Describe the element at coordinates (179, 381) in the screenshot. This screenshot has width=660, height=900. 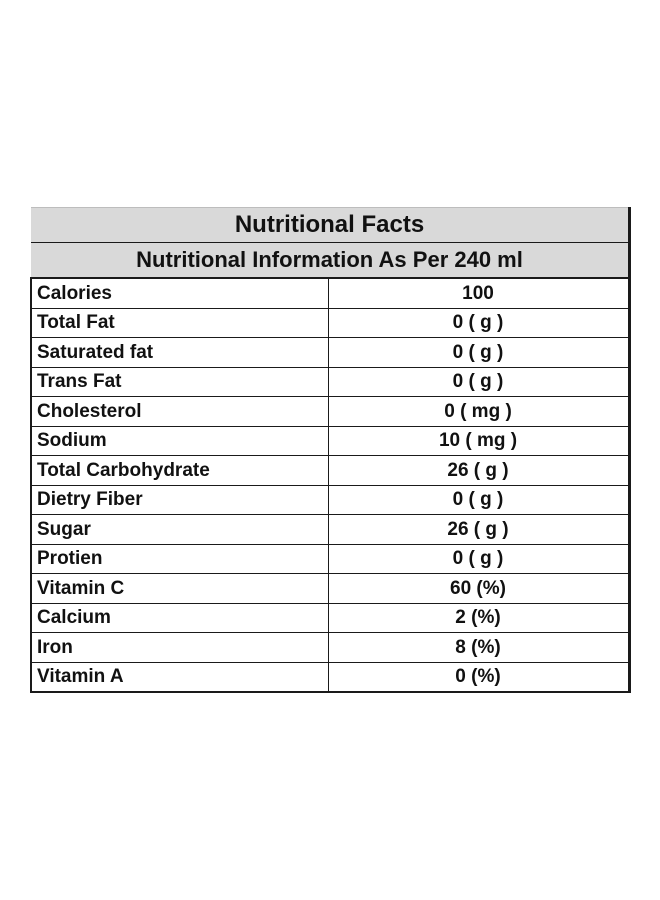
I see `nutrient-name: Trans Fat` at that location.